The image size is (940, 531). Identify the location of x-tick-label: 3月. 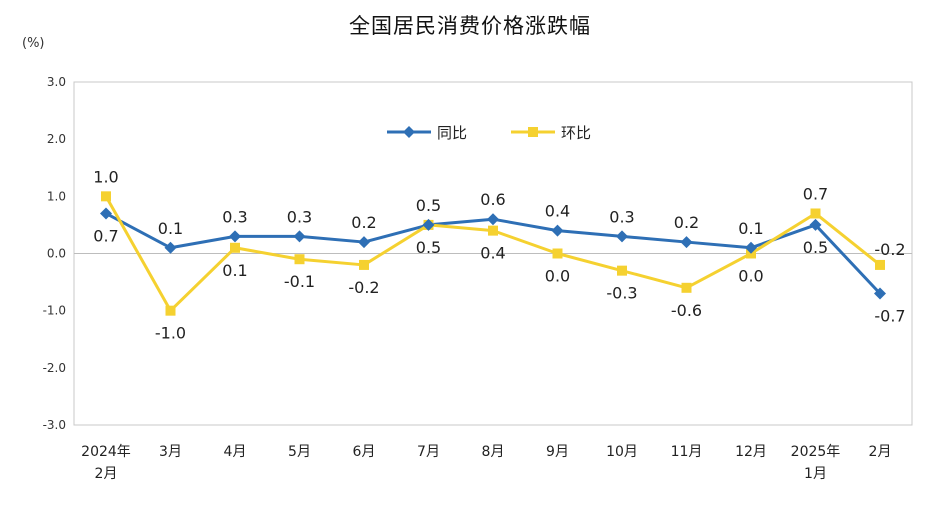
(170, 452).